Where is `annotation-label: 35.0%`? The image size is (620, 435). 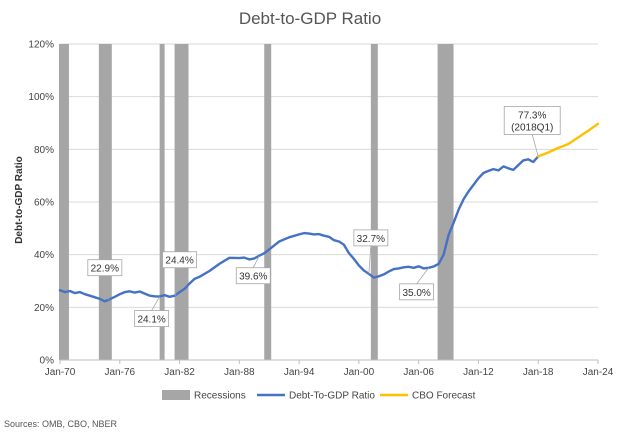 annotation-label: 35.0% is located at coordinates (416, 293).